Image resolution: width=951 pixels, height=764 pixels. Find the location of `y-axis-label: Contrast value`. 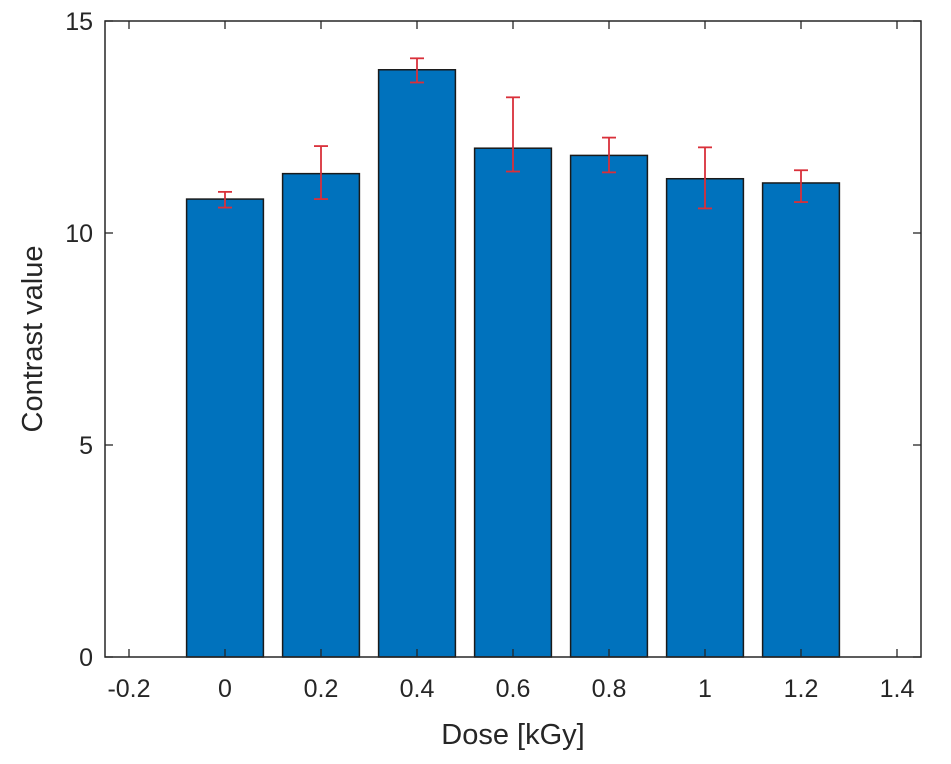

y-axis-label: Contrast value is located at coordinates (33, 339).